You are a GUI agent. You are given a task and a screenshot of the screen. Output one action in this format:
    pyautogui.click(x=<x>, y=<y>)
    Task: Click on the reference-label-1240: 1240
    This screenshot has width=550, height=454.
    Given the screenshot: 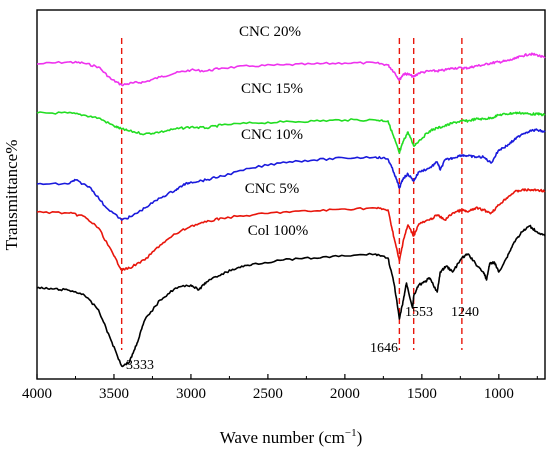 What is the action you would take?
    pyautogui.click(x=465, y=312)
    